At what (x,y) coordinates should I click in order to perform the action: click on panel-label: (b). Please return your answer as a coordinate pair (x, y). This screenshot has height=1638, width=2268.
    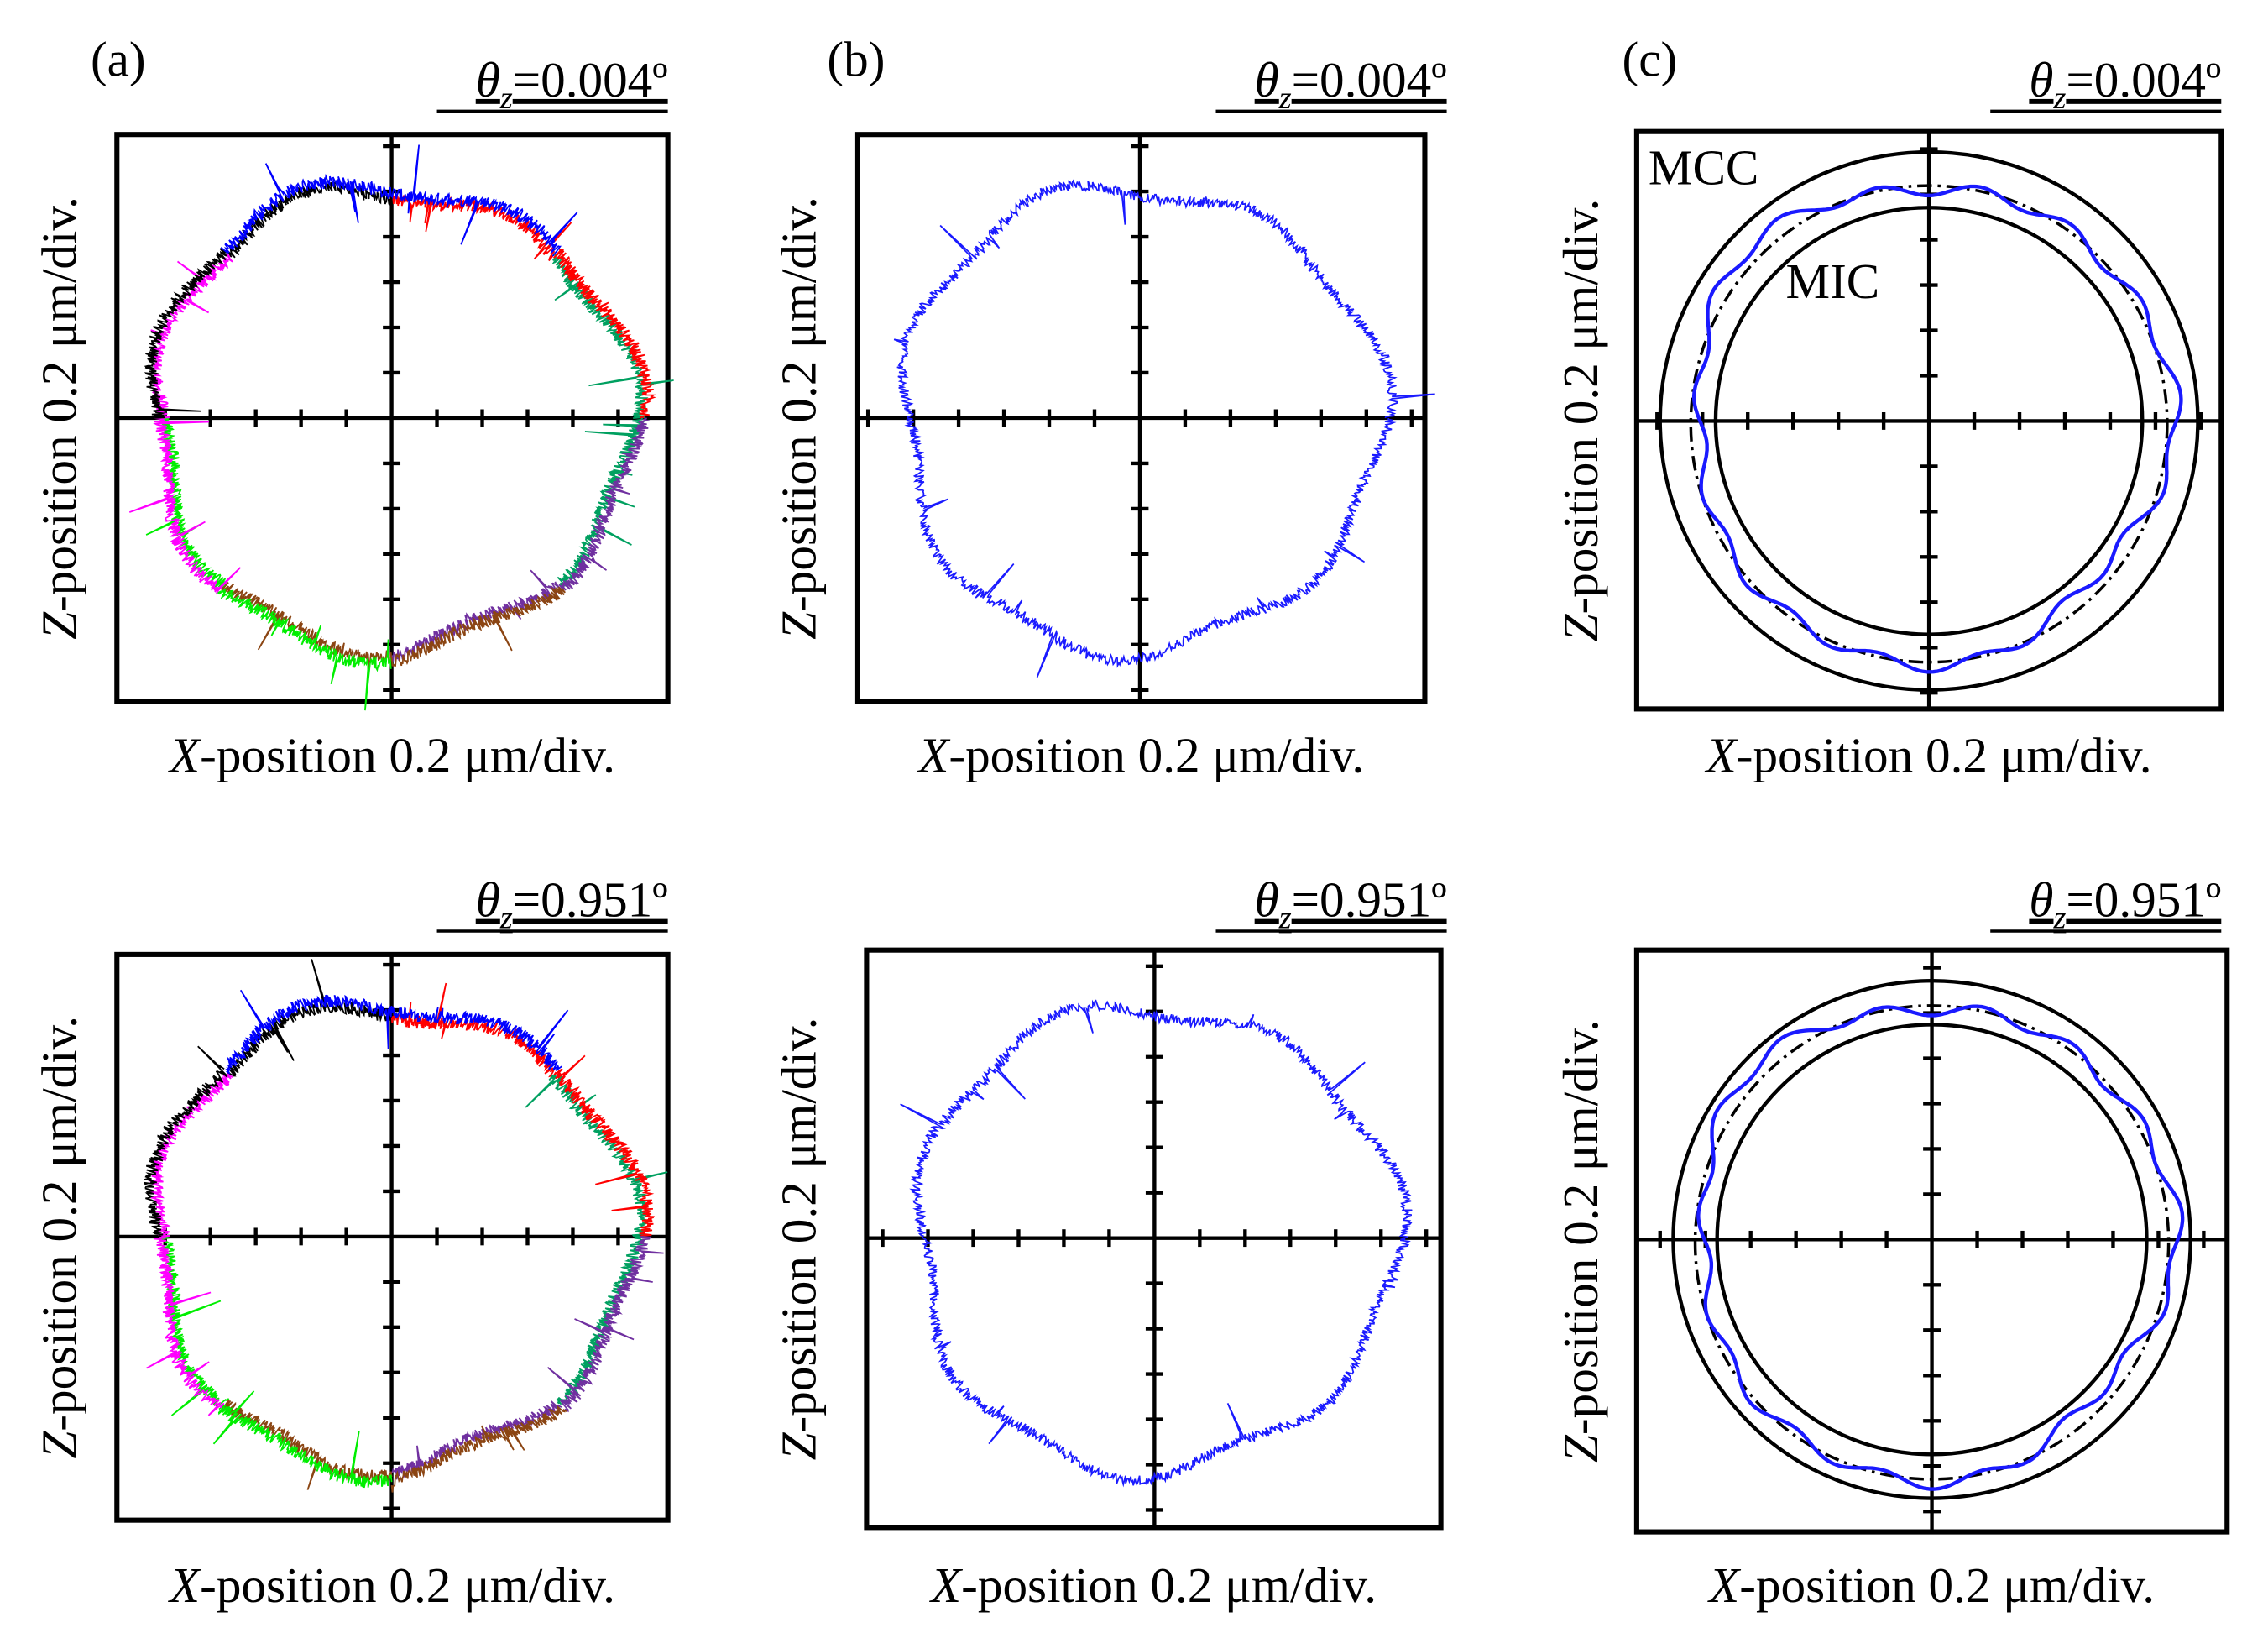
    Looking at the image, I should click on (856, 59).